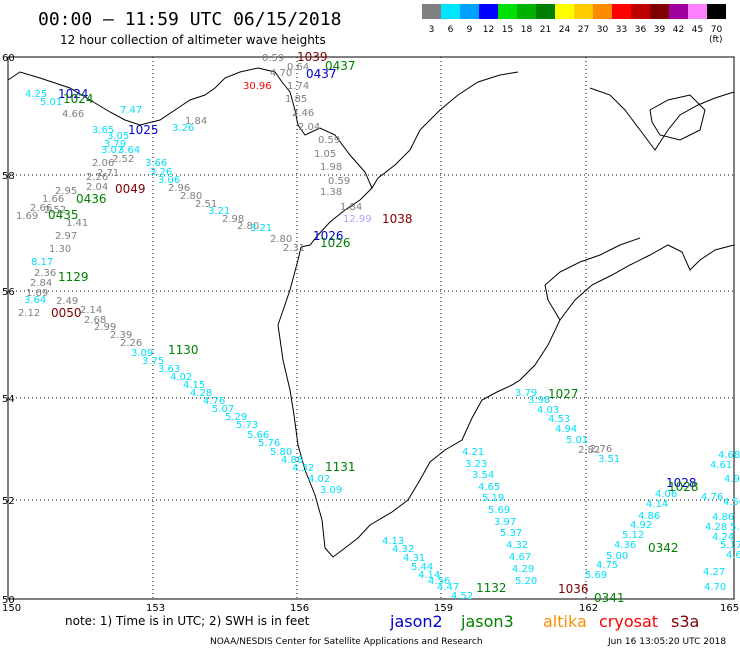 The width and height of the screenshot is (740, 650). I want to click on lat-tick-50: 50, so click(8, 600).